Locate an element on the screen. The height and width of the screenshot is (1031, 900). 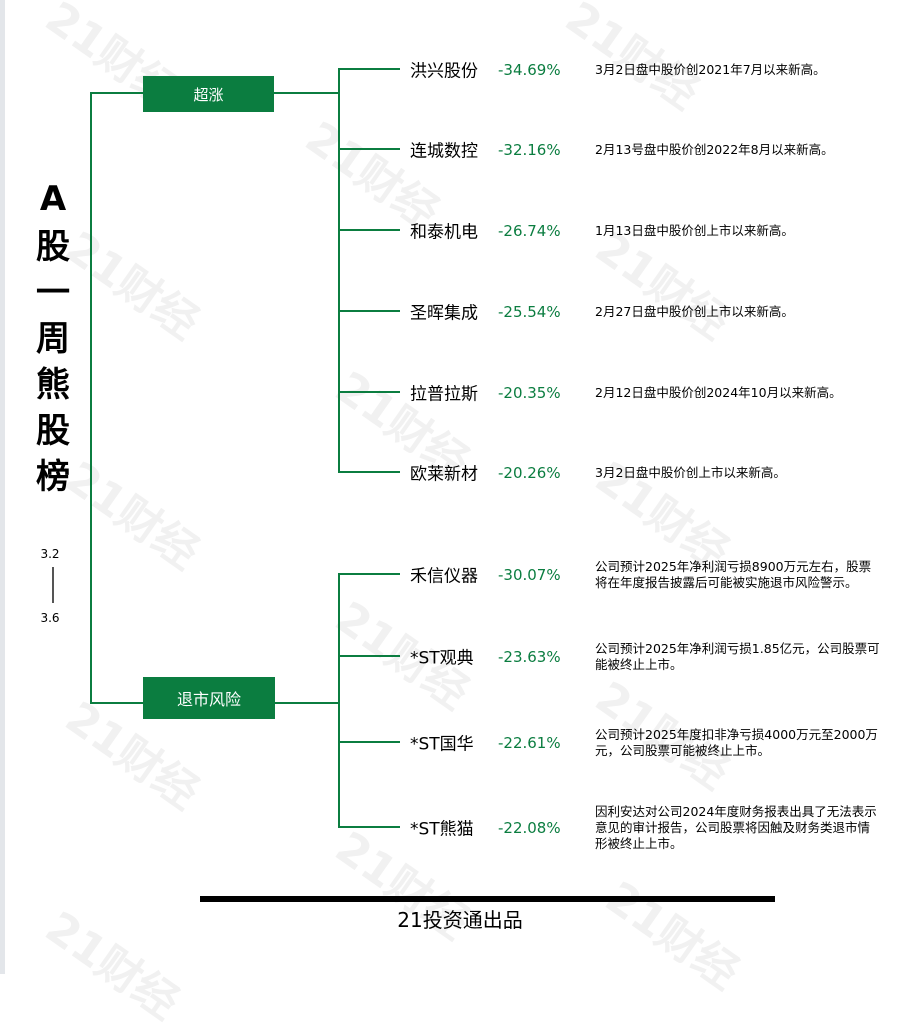
group-label-delisting-risk: 退市风险 is located at coordinates (209, 698).